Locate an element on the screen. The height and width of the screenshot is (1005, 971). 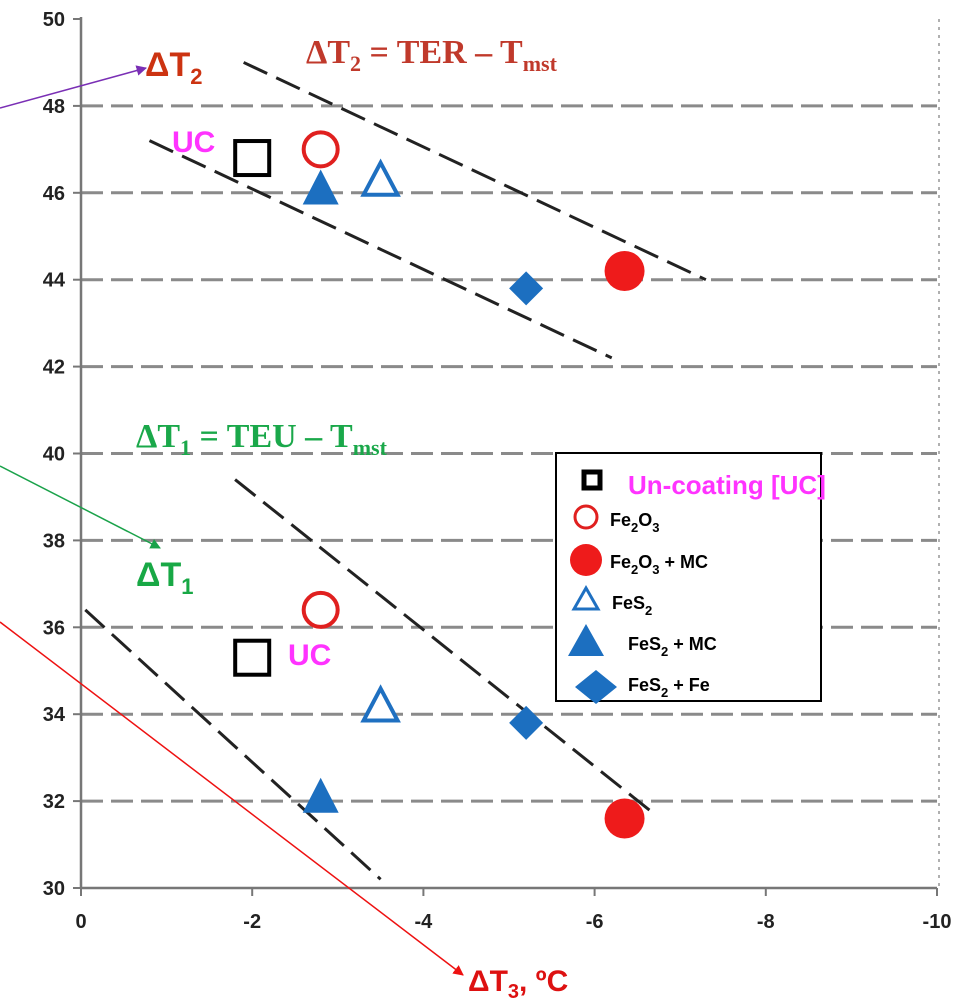
x-tick-label: -10 is located at coordinates (937, 922).